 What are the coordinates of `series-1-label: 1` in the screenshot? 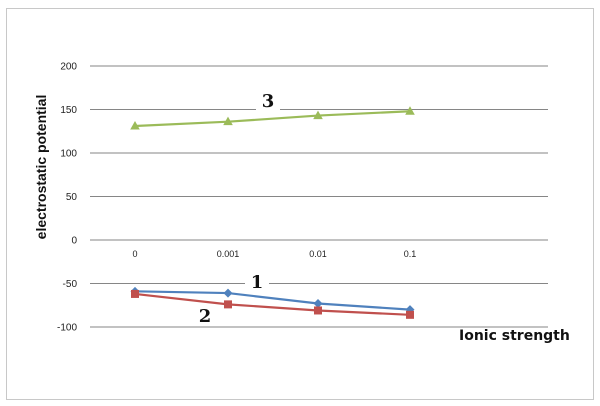 It's located at (257, 282).